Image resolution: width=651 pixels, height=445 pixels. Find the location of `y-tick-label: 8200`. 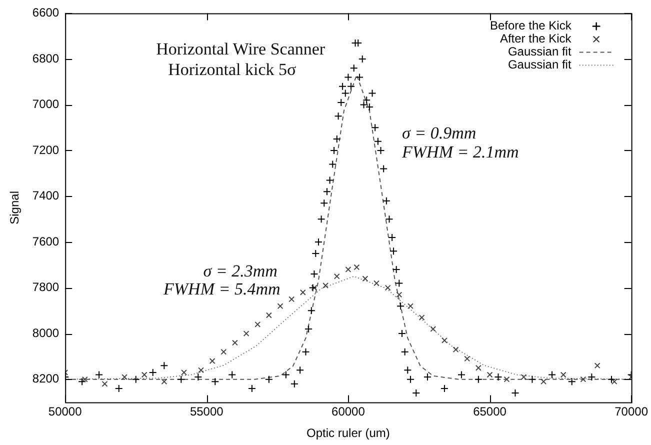

y-tick-label: 8200 is located at coordinates (46, 379).